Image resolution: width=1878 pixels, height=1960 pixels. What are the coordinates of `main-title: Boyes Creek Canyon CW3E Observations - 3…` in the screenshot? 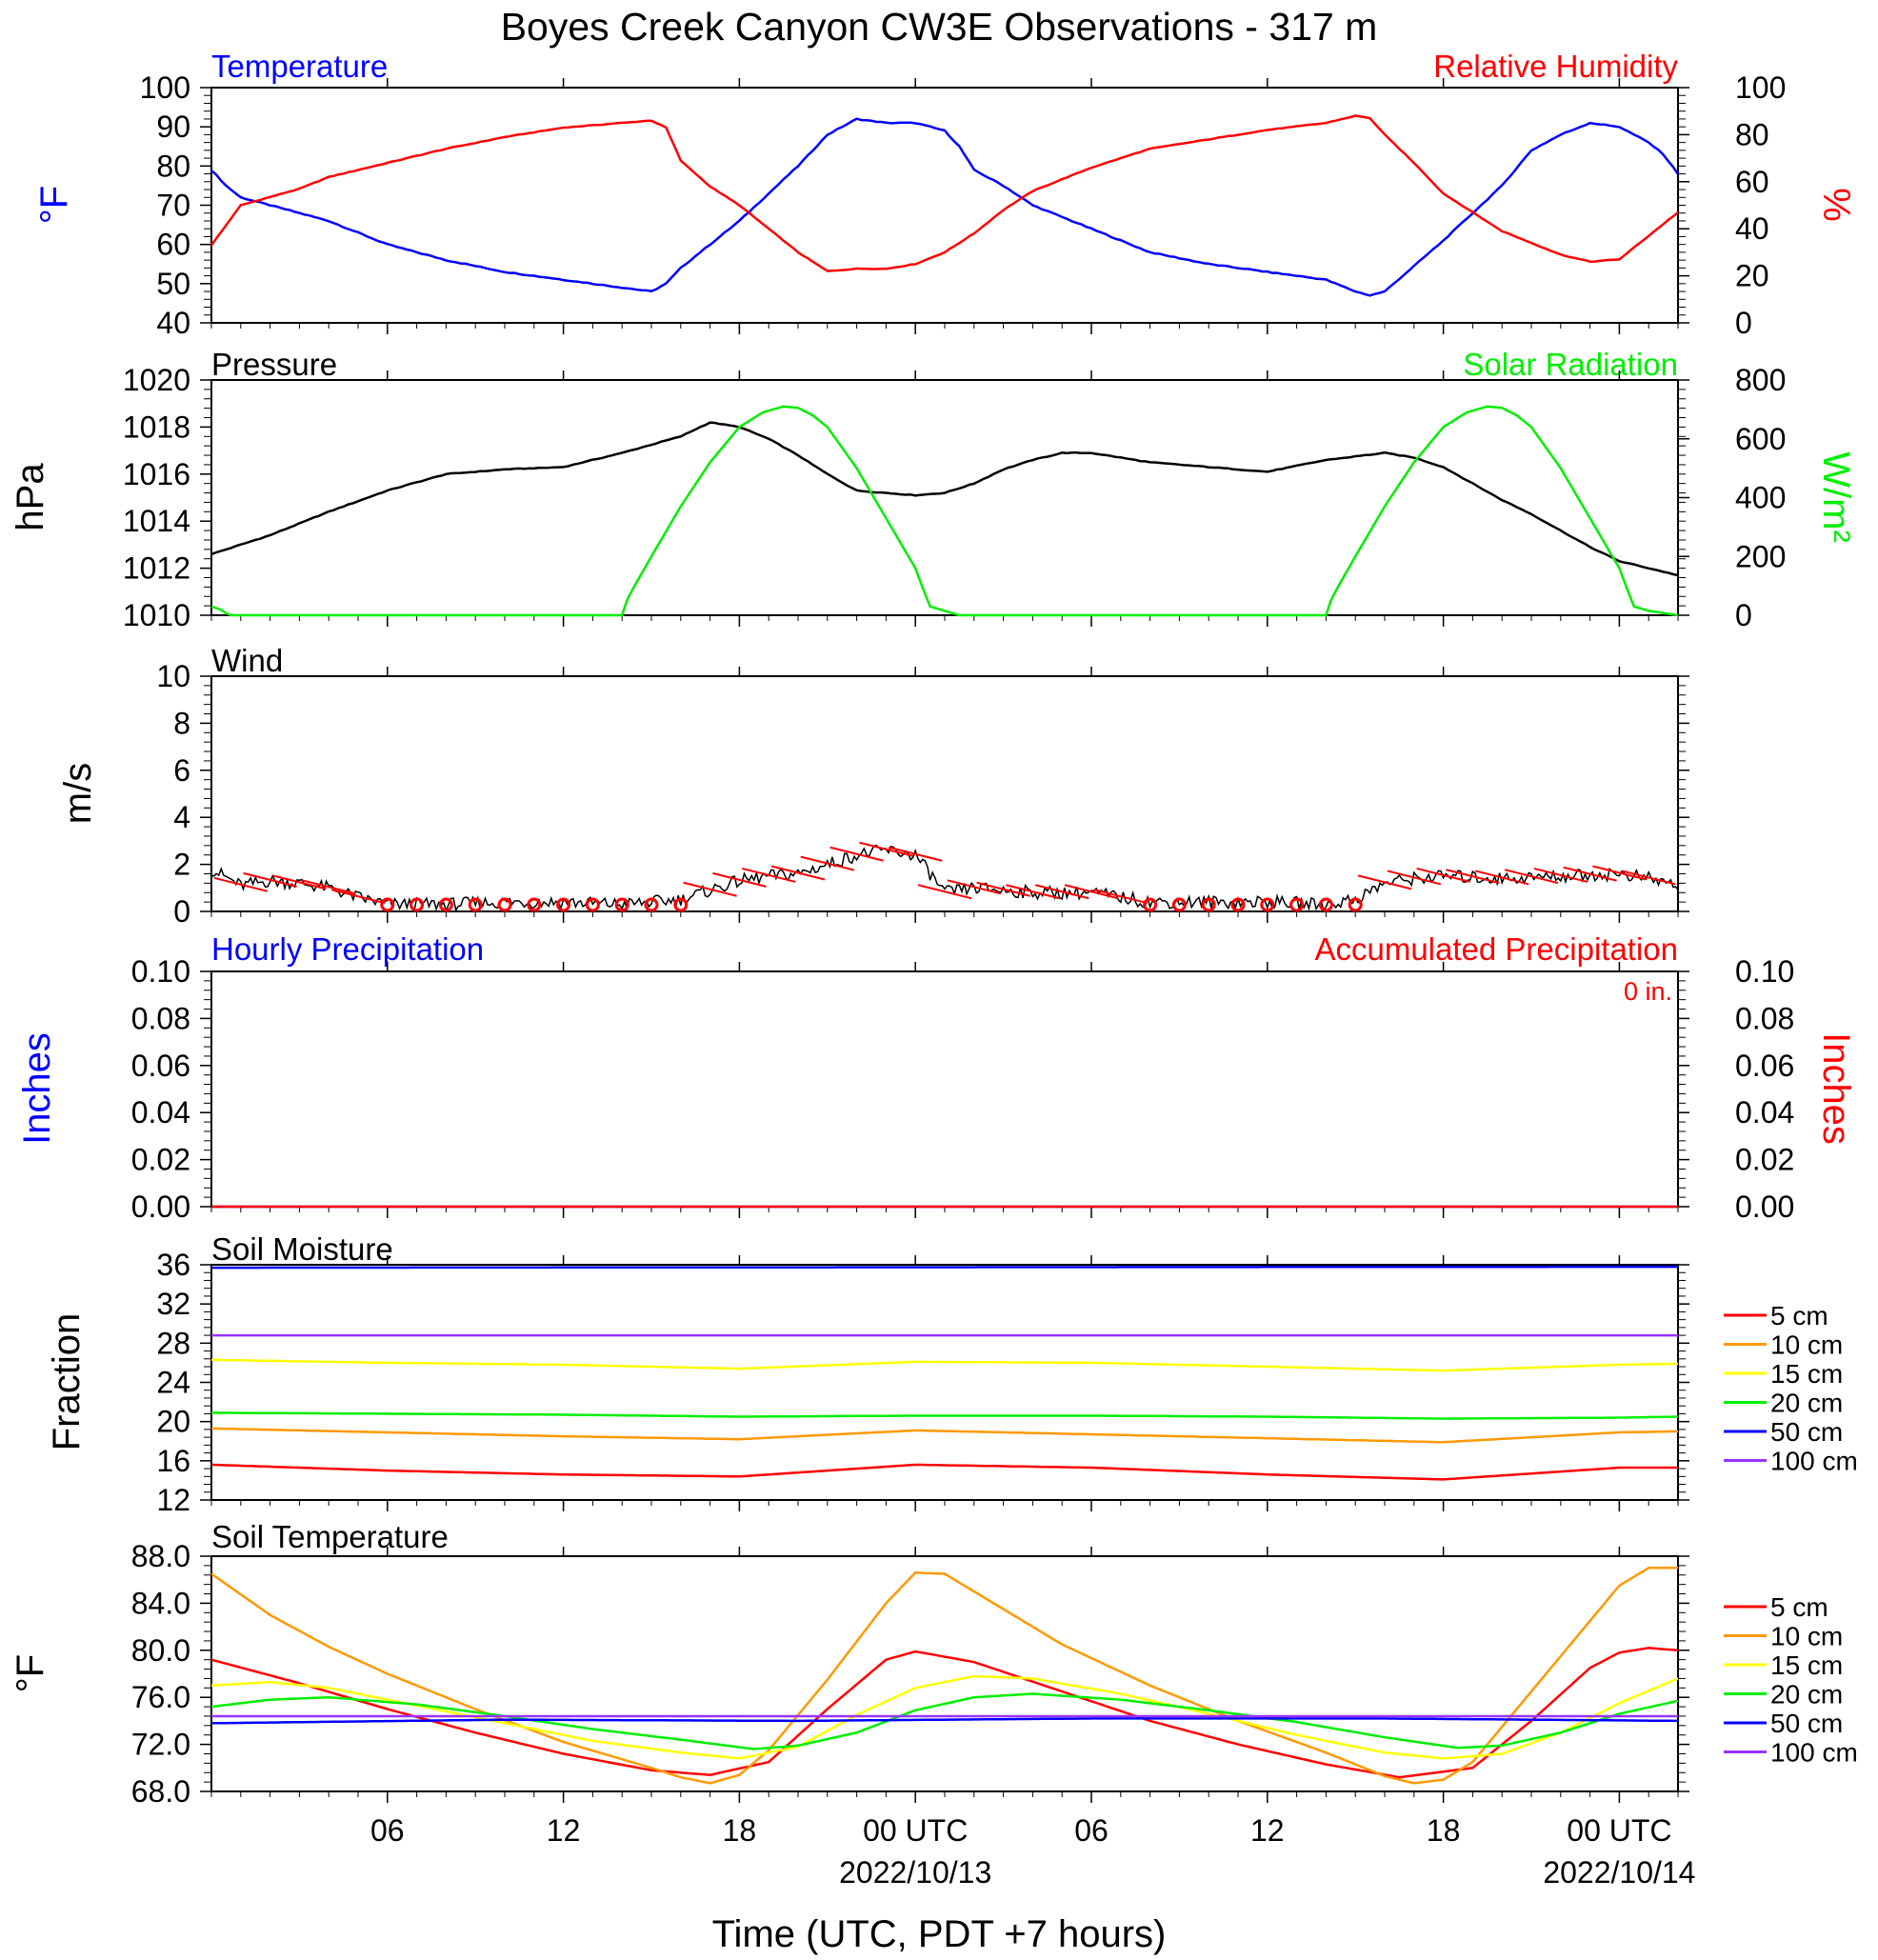 It's located at (939, 27).